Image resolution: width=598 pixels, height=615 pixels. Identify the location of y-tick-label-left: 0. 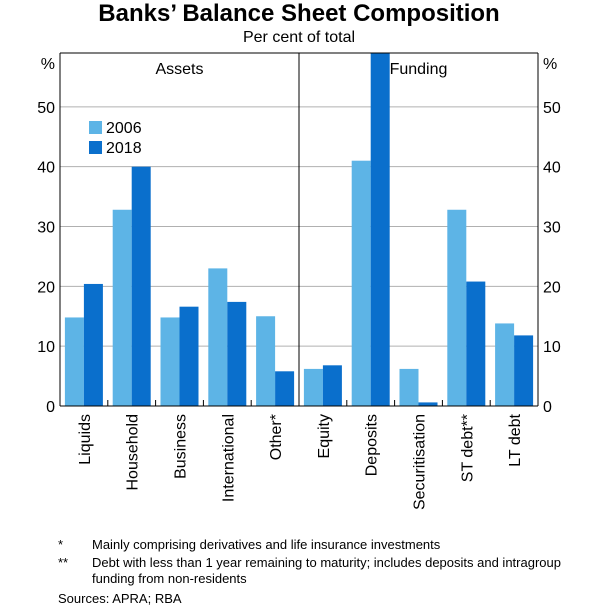
(50, 407).